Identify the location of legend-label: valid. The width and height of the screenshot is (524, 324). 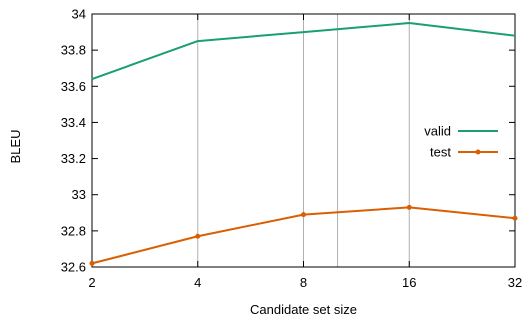
(437, 131).